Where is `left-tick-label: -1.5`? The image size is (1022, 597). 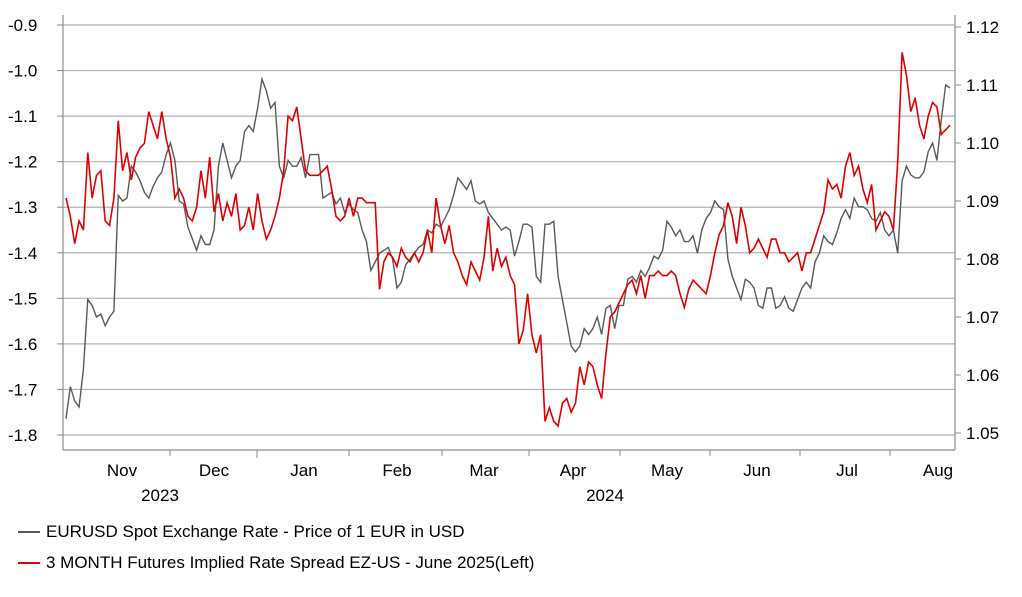
left-tick-label: -1.5 is located at coordinates (22, 298).